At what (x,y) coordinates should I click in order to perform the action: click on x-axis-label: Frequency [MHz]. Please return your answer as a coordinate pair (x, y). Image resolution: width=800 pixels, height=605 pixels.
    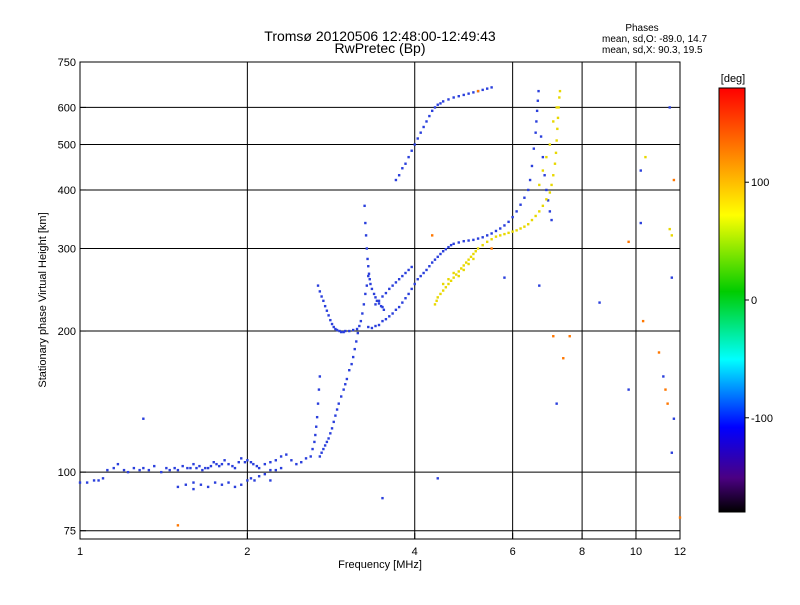
    Looking at the image, I should click on (380, 565).